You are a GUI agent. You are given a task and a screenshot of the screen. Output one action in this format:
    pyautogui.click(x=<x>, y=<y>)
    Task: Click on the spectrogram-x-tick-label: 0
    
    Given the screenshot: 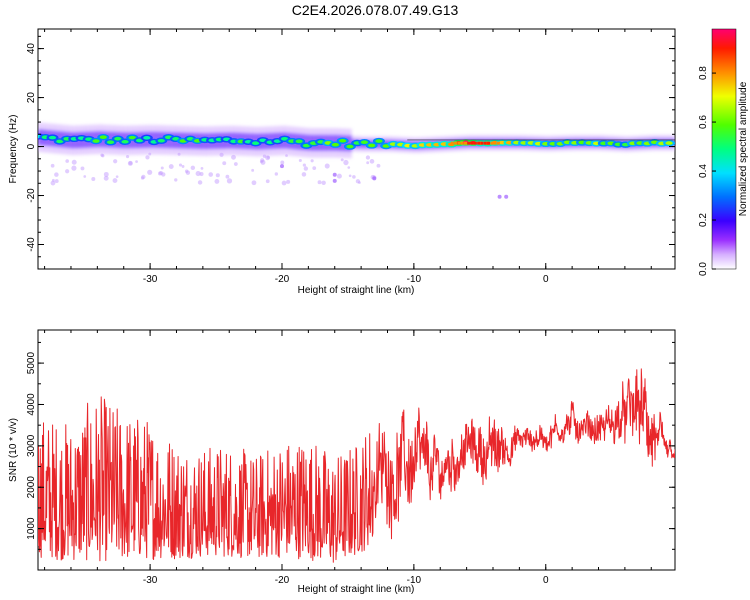 What is the action you would take?
    pyautogui.click(x=546, y=279)
    